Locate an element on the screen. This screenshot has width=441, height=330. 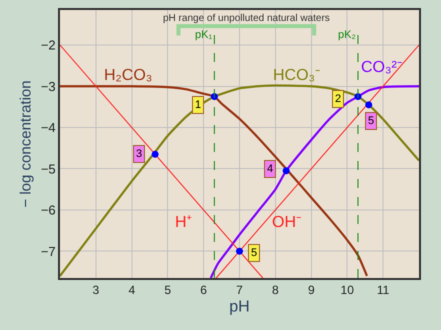
x-tick-label: 5 is located at coordinates (168, 290).